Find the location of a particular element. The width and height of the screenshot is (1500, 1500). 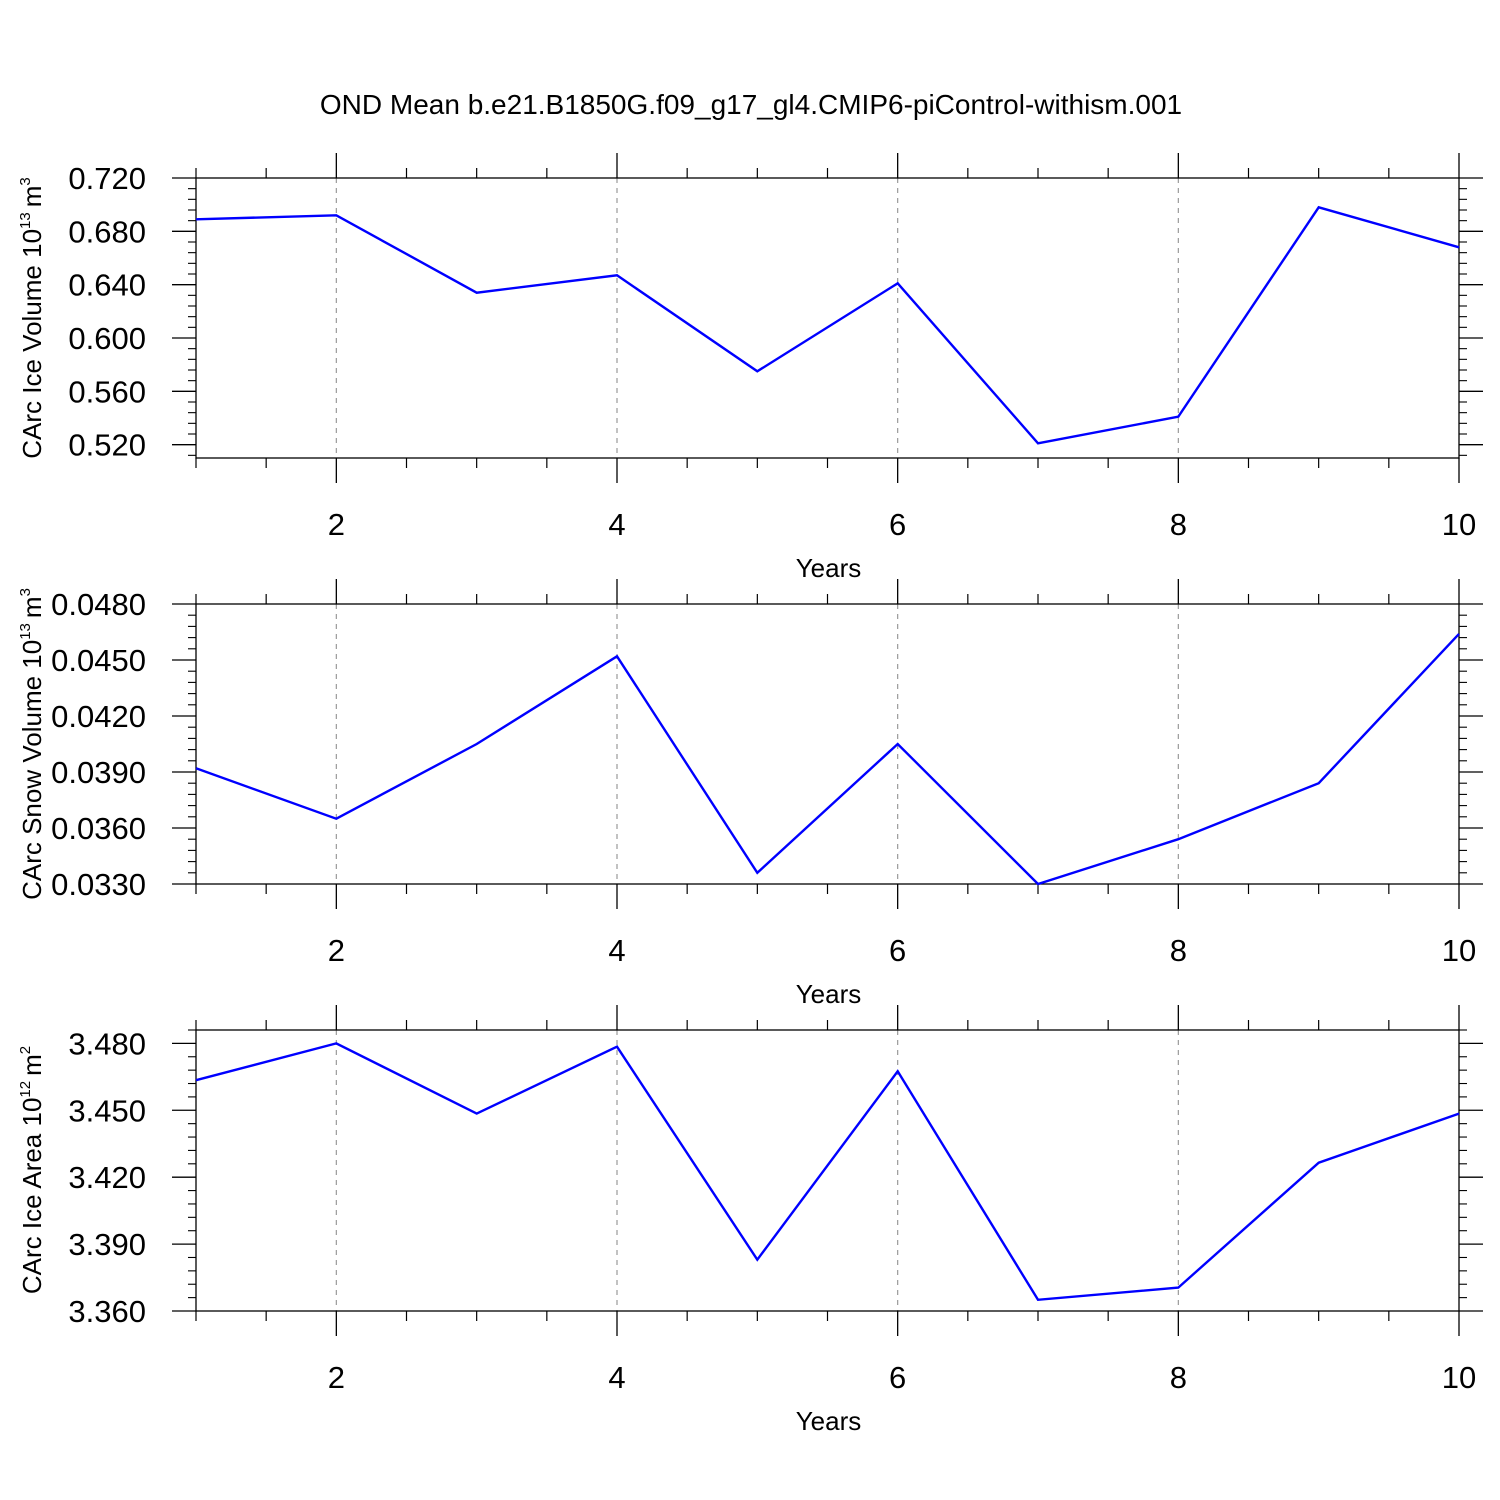

y-axis-label: CArc Ice Volume 1013m3 is located at coordinates (32, 317).